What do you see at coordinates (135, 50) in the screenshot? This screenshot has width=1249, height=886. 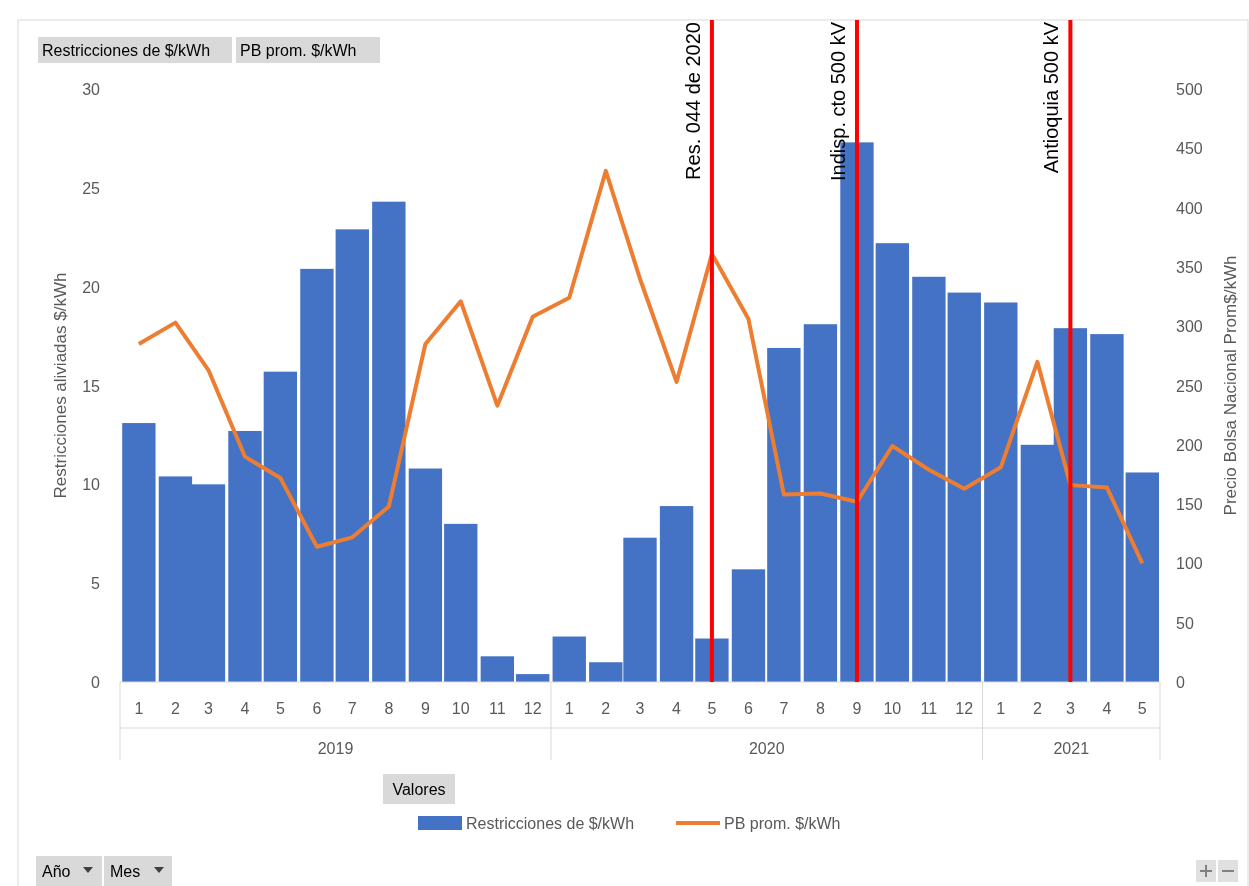 I see `field-button: Restricciones de $/kWh` at bounding box center [135, 50].